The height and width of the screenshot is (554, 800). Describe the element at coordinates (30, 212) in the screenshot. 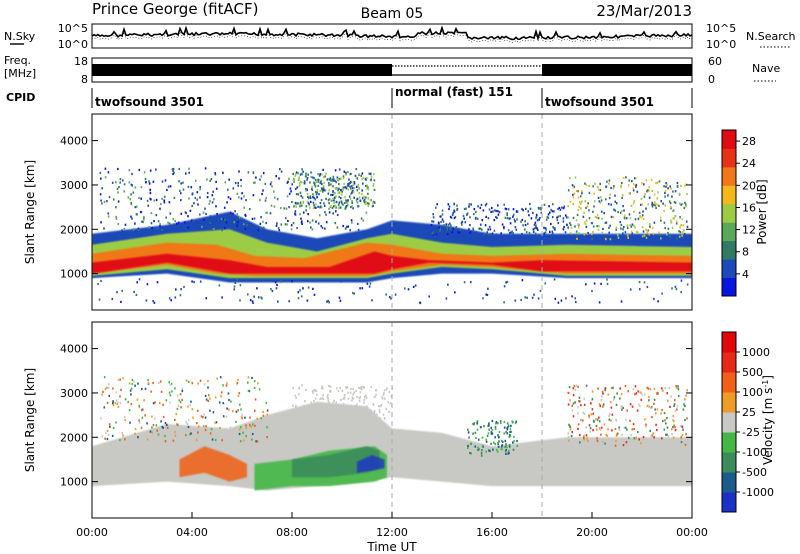

I see `power-ylabel: Slant Range [km]` at that location.